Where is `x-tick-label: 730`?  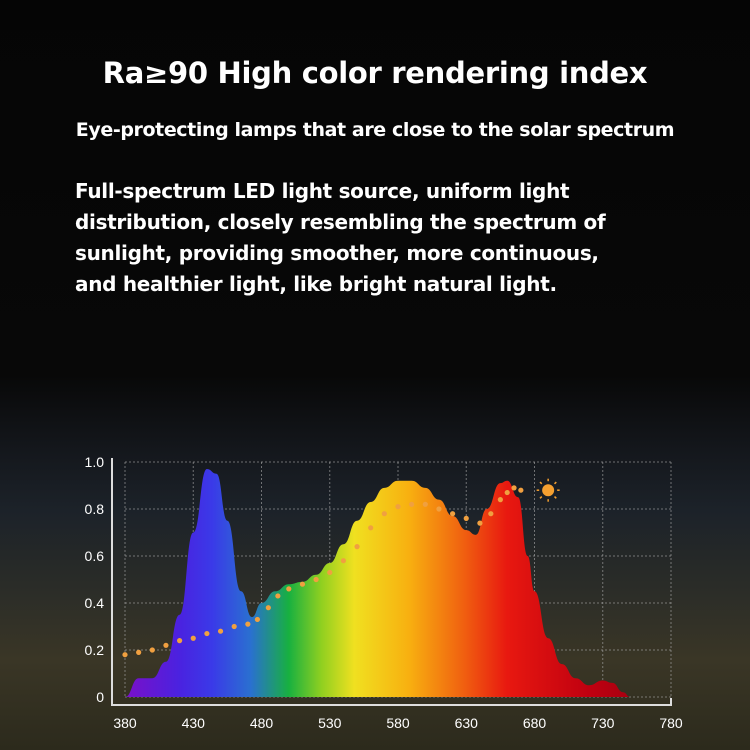 x-tick-label: 730 is located at coordinates (603, 723).